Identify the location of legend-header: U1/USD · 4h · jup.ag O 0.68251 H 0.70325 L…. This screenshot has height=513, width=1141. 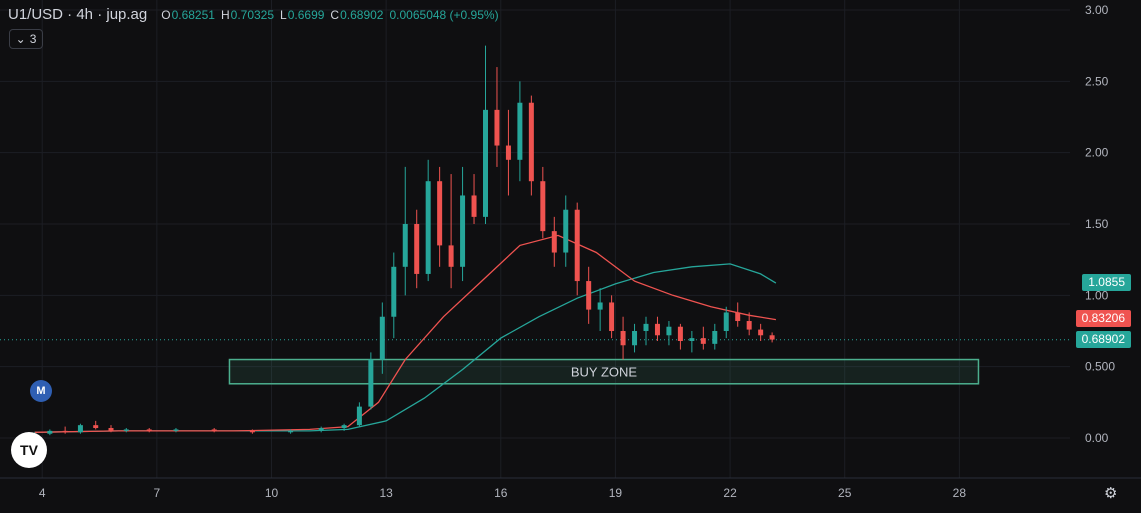
(253, 14).